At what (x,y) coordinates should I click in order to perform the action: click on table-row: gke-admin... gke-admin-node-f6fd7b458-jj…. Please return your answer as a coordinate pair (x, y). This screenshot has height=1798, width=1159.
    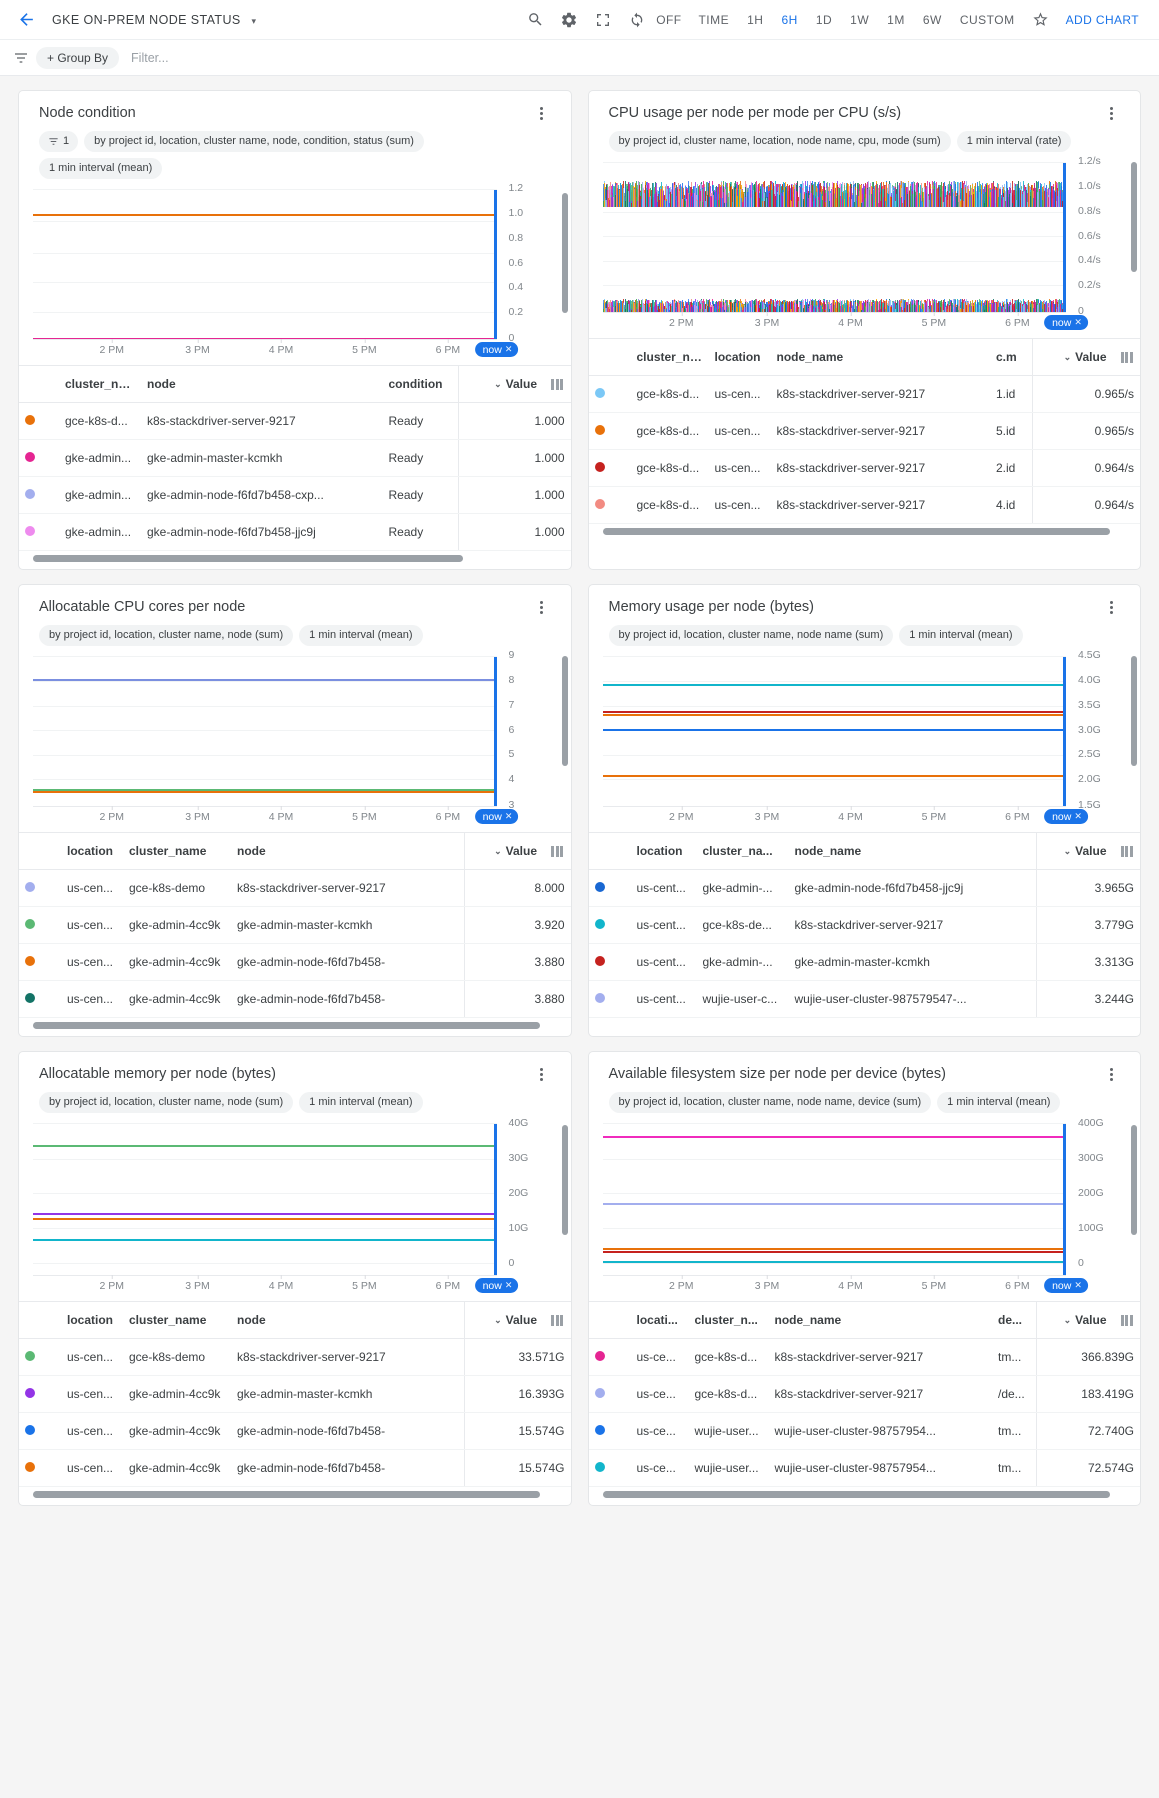
    Looking at the image, I should click on (295, 532).